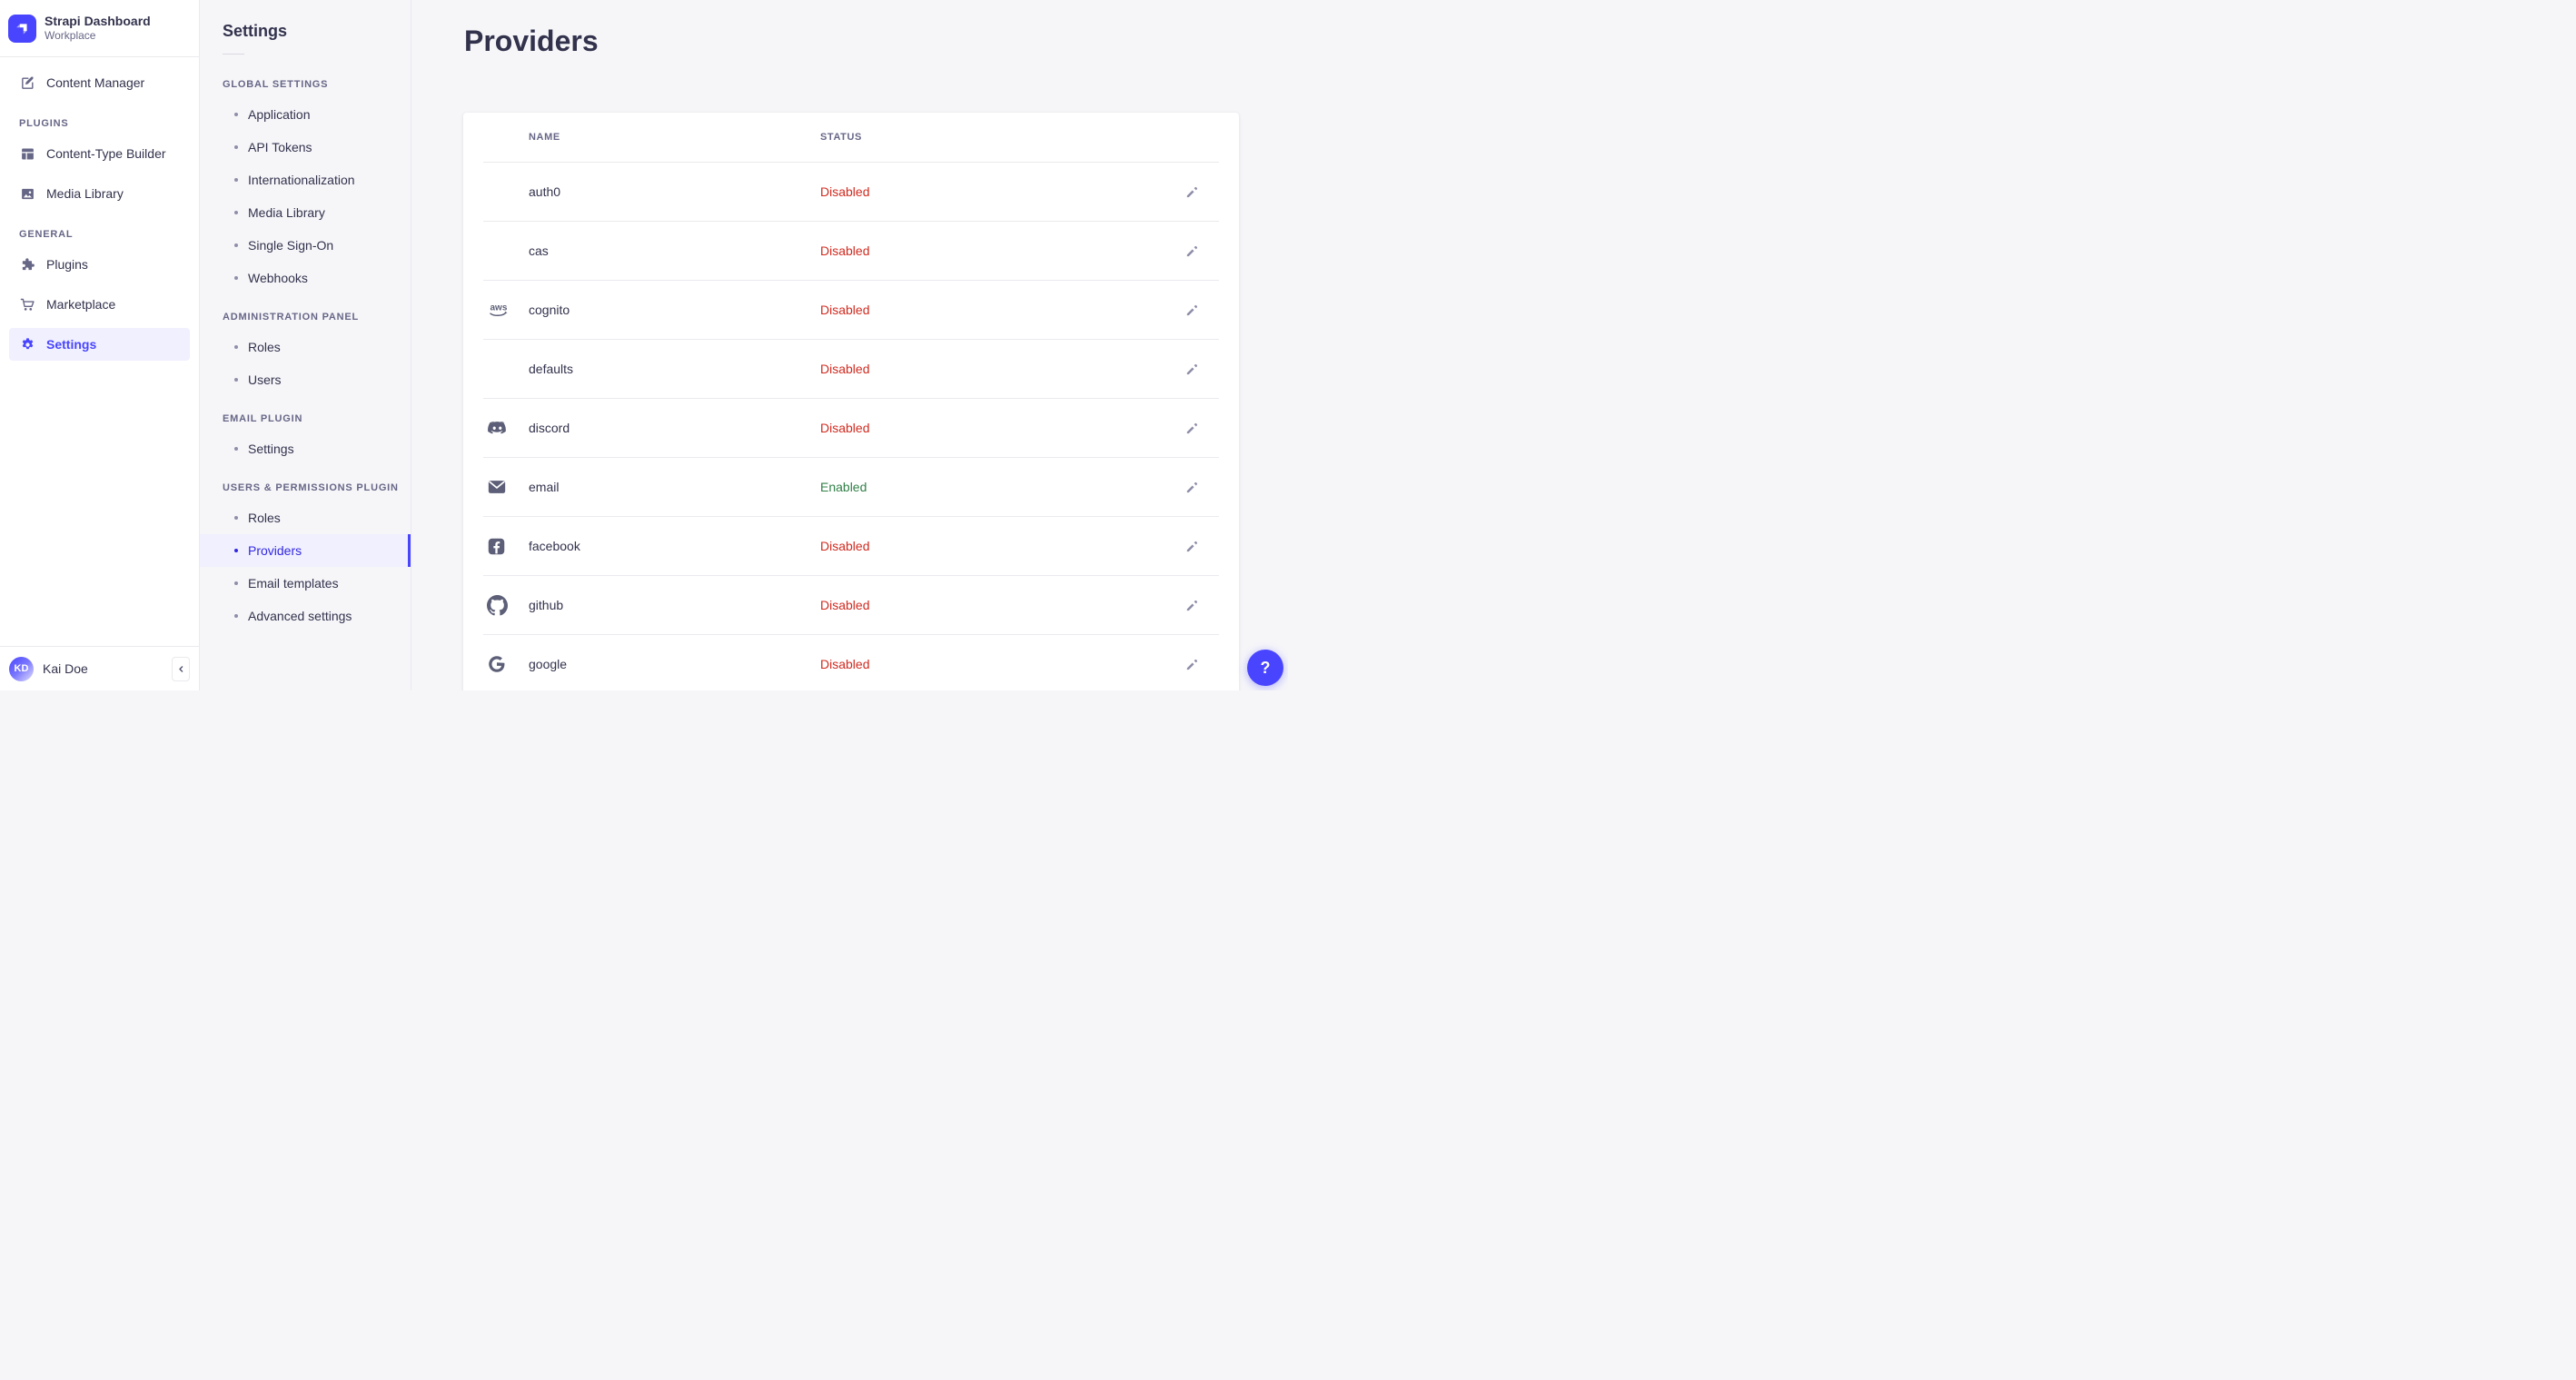  Describe the element at coordinates (275, 550) in the screenshot. I see `subnav-item-label: Providers` at that location.